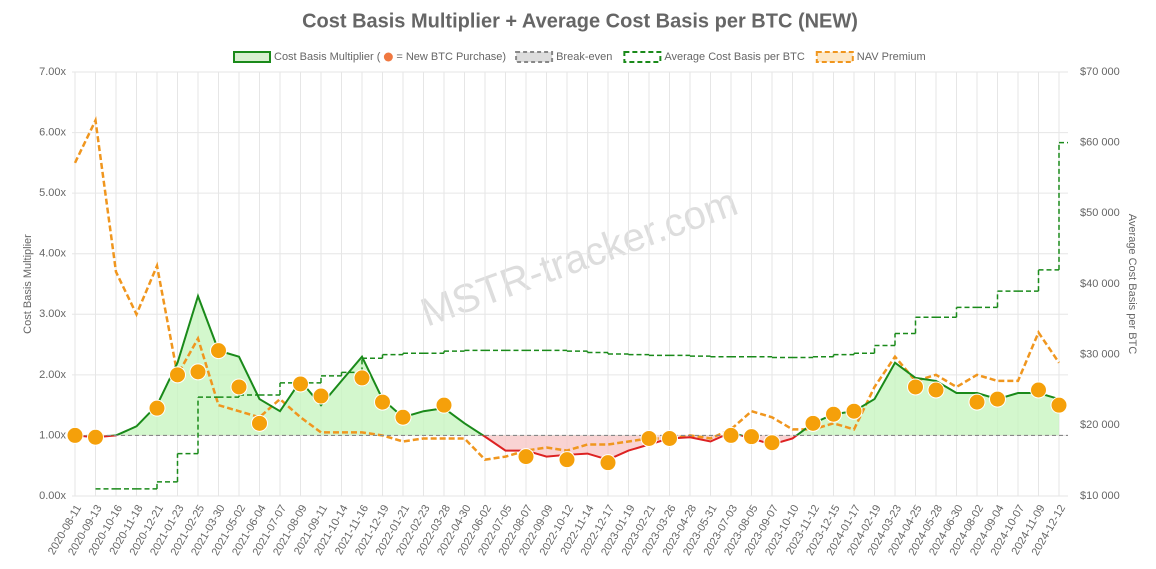 This screenshot has width=1156, height=569. What do you see at coordinates (451, 57) in the screenshot?
I see `legend-label: = New BTC Purchase)` at bounding box center [451, 57].